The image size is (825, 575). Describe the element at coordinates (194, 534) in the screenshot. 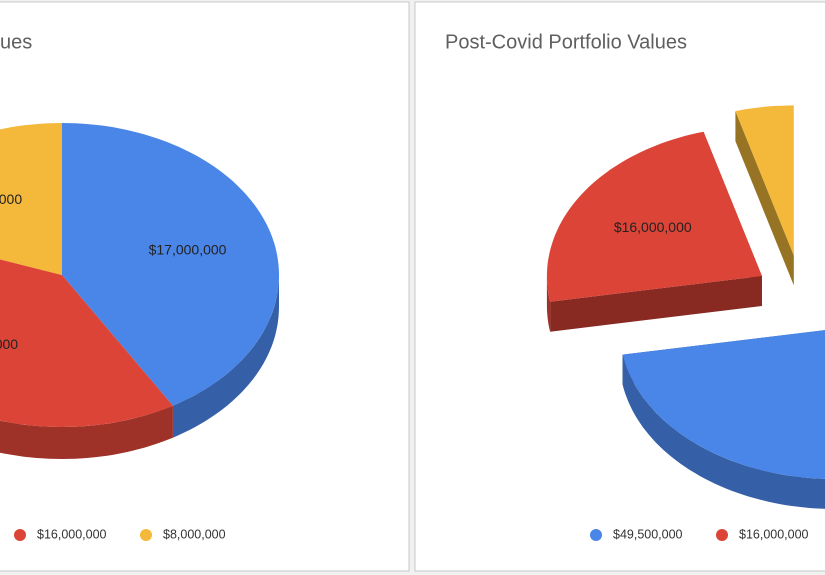

I see `legend-label: $8,000,000` at that location.